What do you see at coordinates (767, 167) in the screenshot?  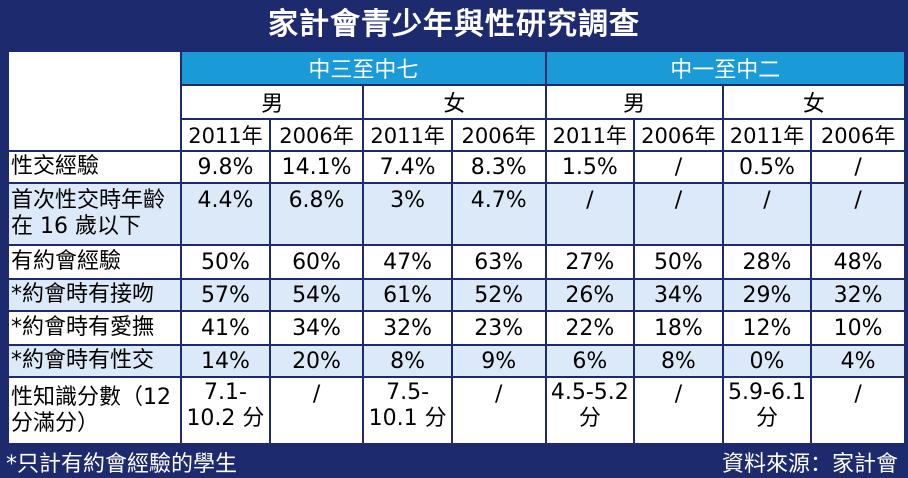 I see `table-cell: 0.5%` at bounding box center [767, 167].